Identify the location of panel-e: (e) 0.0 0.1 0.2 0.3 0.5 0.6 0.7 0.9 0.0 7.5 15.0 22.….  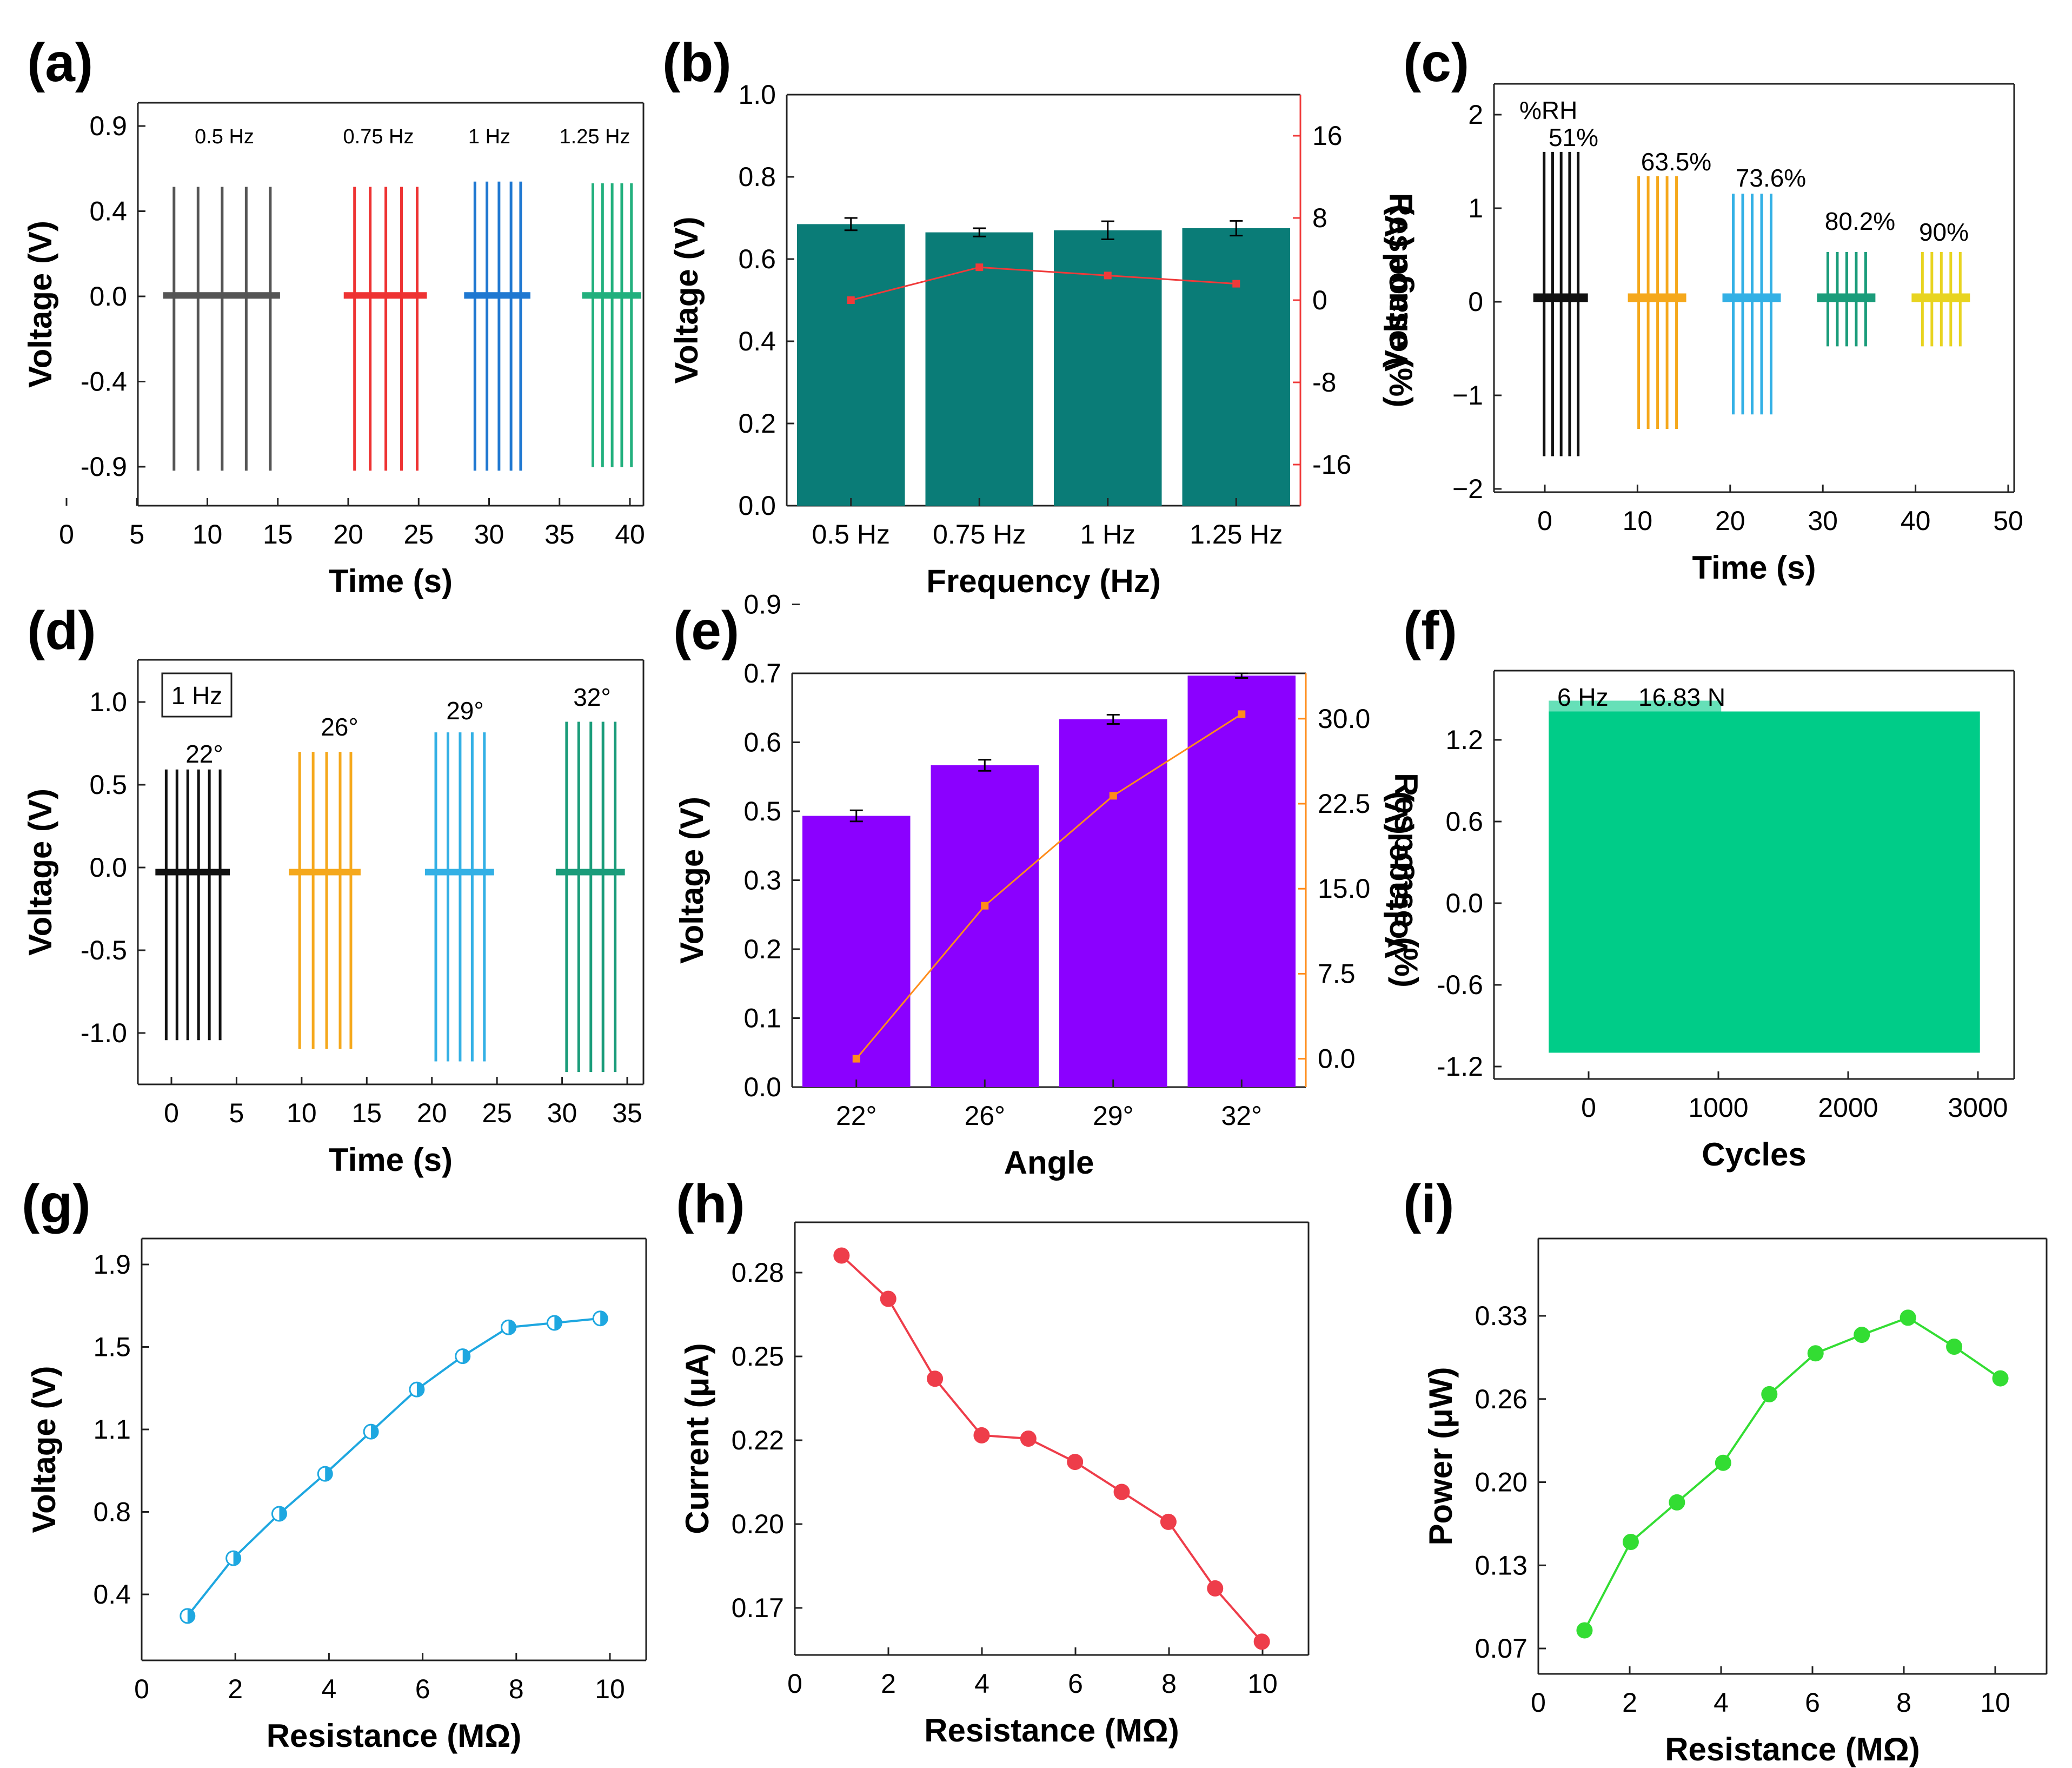
(1048, 886).